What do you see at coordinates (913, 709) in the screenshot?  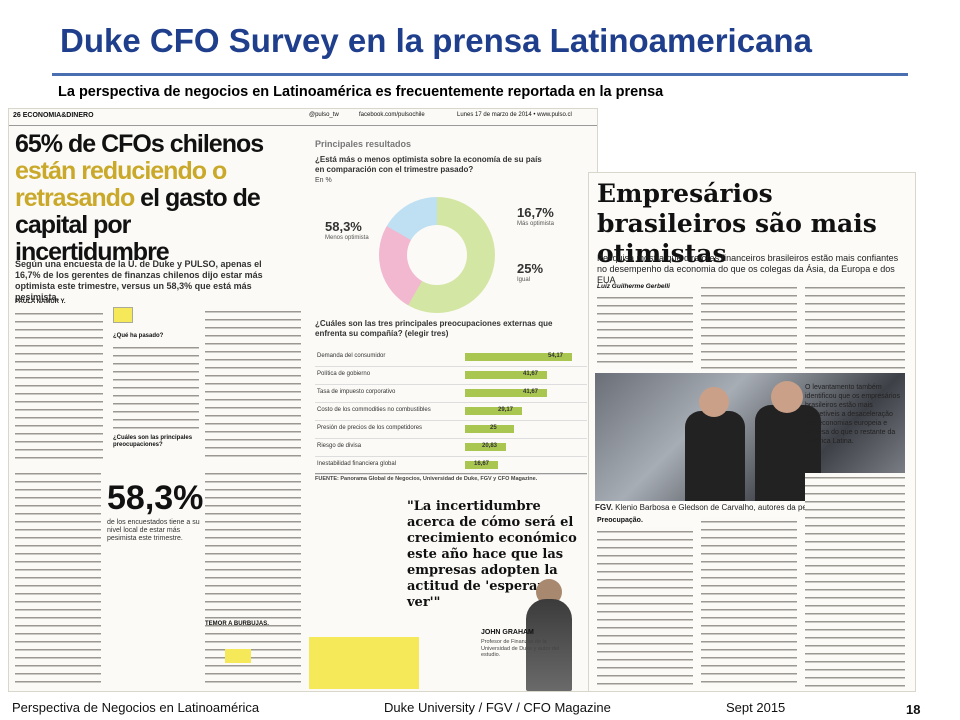 I see `page-number: 18` at bounding box center [913, 709].